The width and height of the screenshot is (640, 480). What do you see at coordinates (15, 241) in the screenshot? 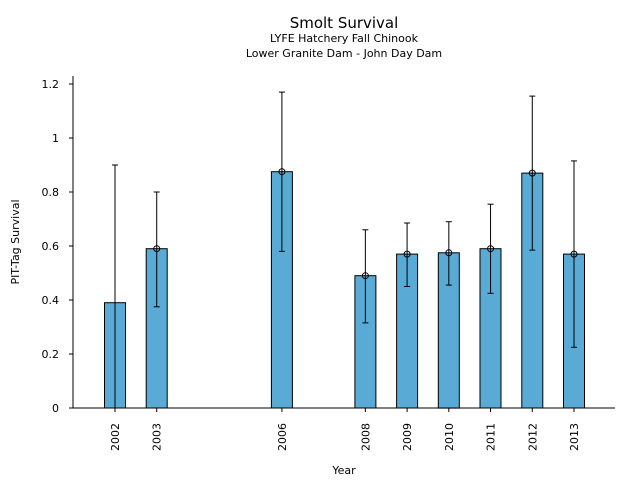
I see `y-axis-label: PIT-Tag Survival` at bounding box center [15, 241].